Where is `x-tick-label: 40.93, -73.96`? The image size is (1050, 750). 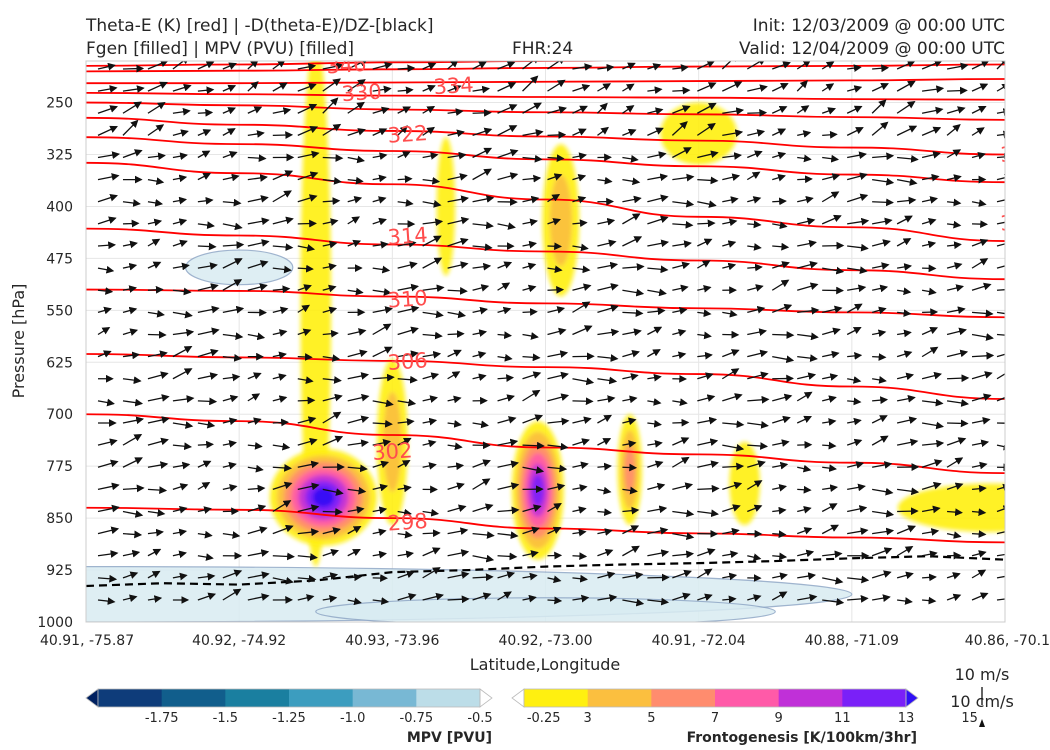
x-tick-label: 40.93, -73.96 is located at coordinates (392, 641).